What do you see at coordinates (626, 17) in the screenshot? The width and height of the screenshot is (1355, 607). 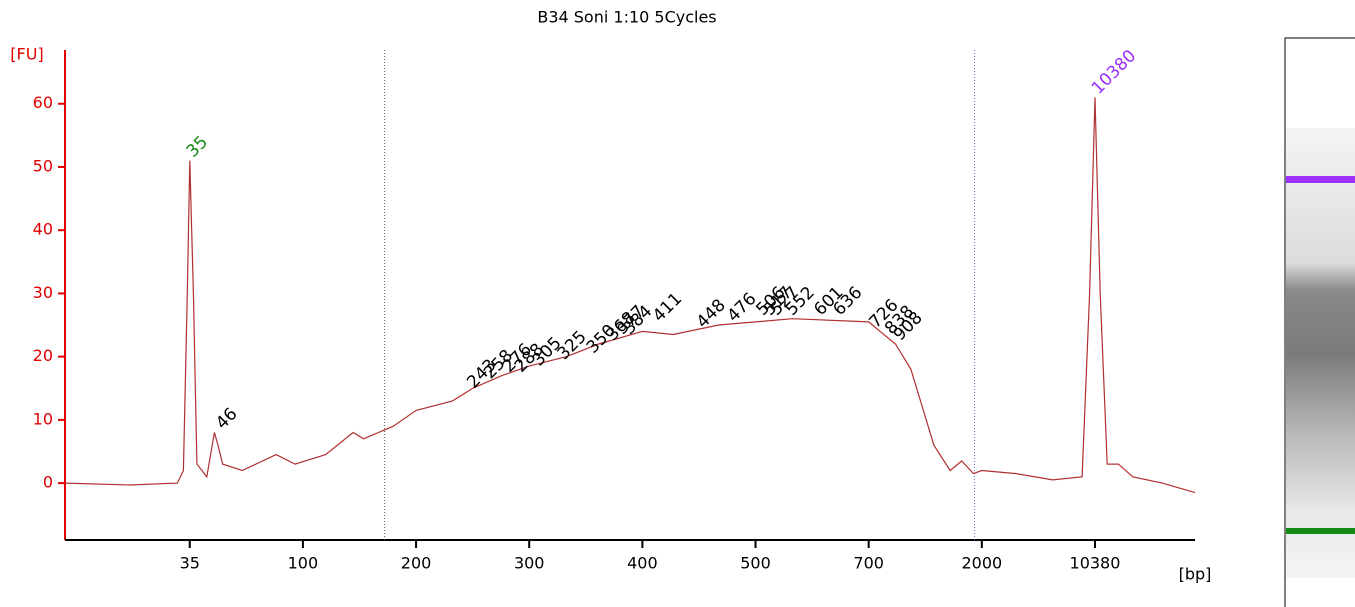 I see `chart-title: B34 Soni 1:10 5Cycles` at bounding box center [626, 17].